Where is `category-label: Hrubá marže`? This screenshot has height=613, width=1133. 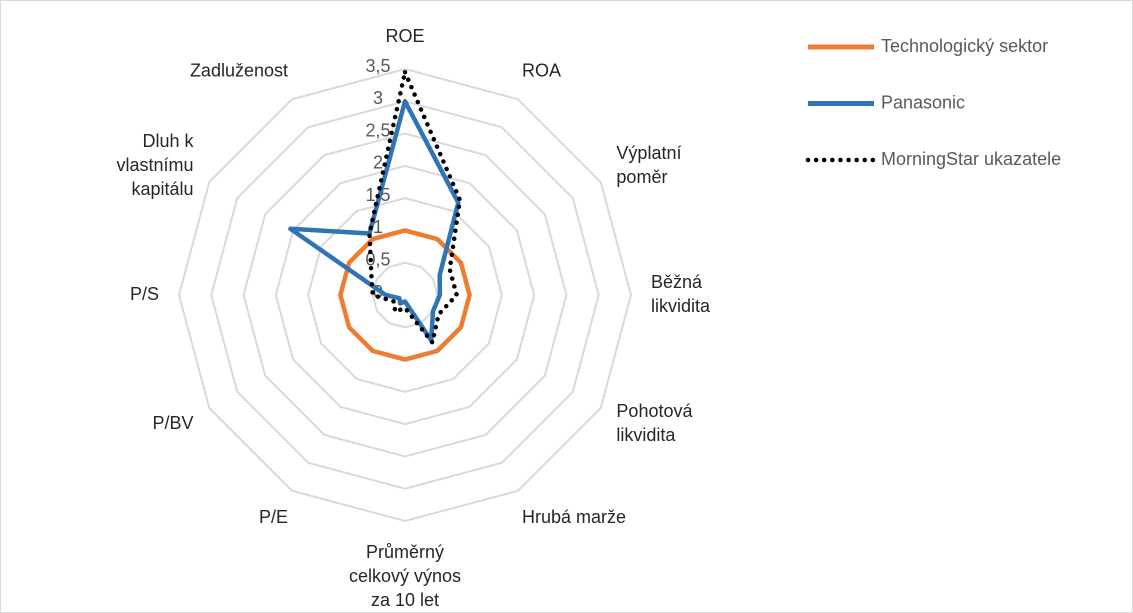 category-label: Hrubá marže is located at coordinates (574, 517).